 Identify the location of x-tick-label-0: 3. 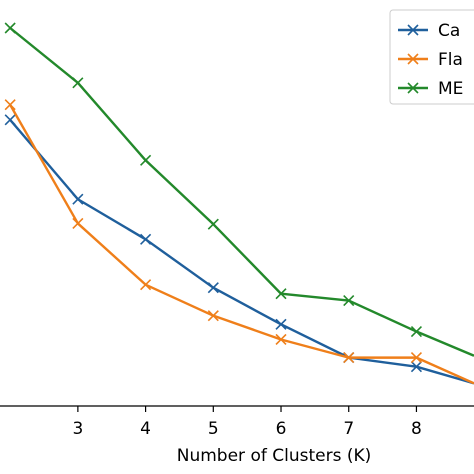
(77, 429).